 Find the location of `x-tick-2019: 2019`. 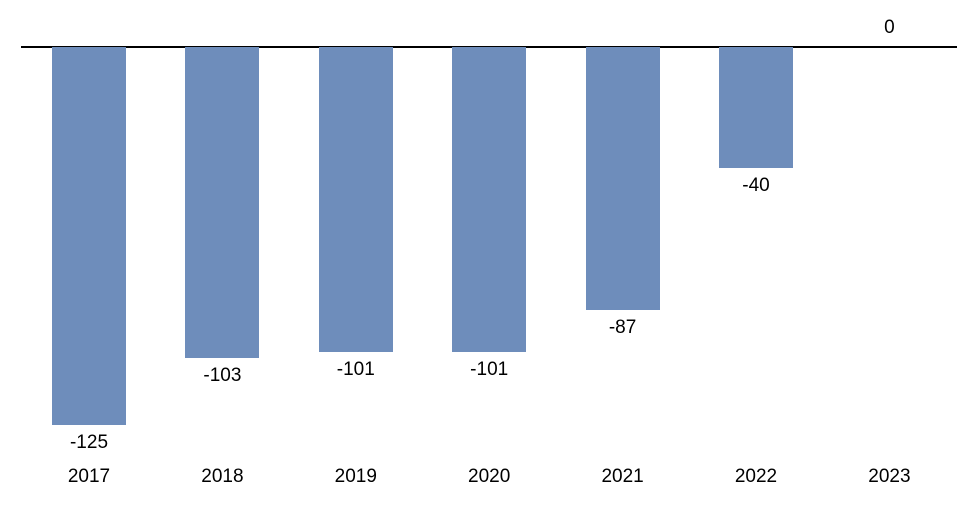

x-tick-2019: 2019 is located at coordinates (355, 476).